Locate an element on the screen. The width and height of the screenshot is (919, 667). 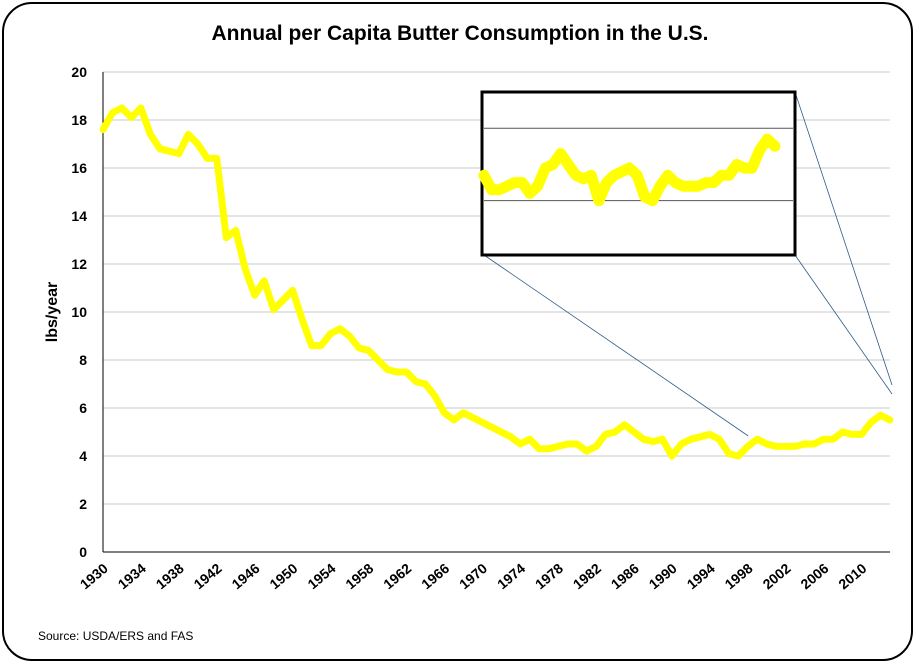
x-tick-label: 1966 is located at coordinates (435, 576).